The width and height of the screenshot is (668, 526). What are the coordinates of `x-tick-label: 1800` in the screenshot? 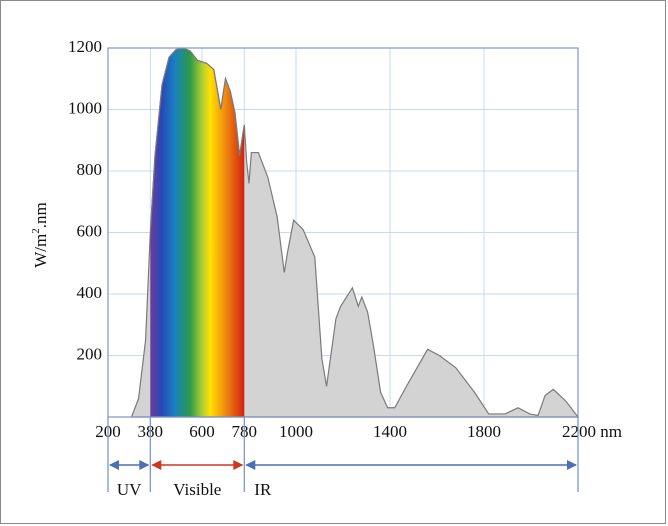 It's located at (484, 431).